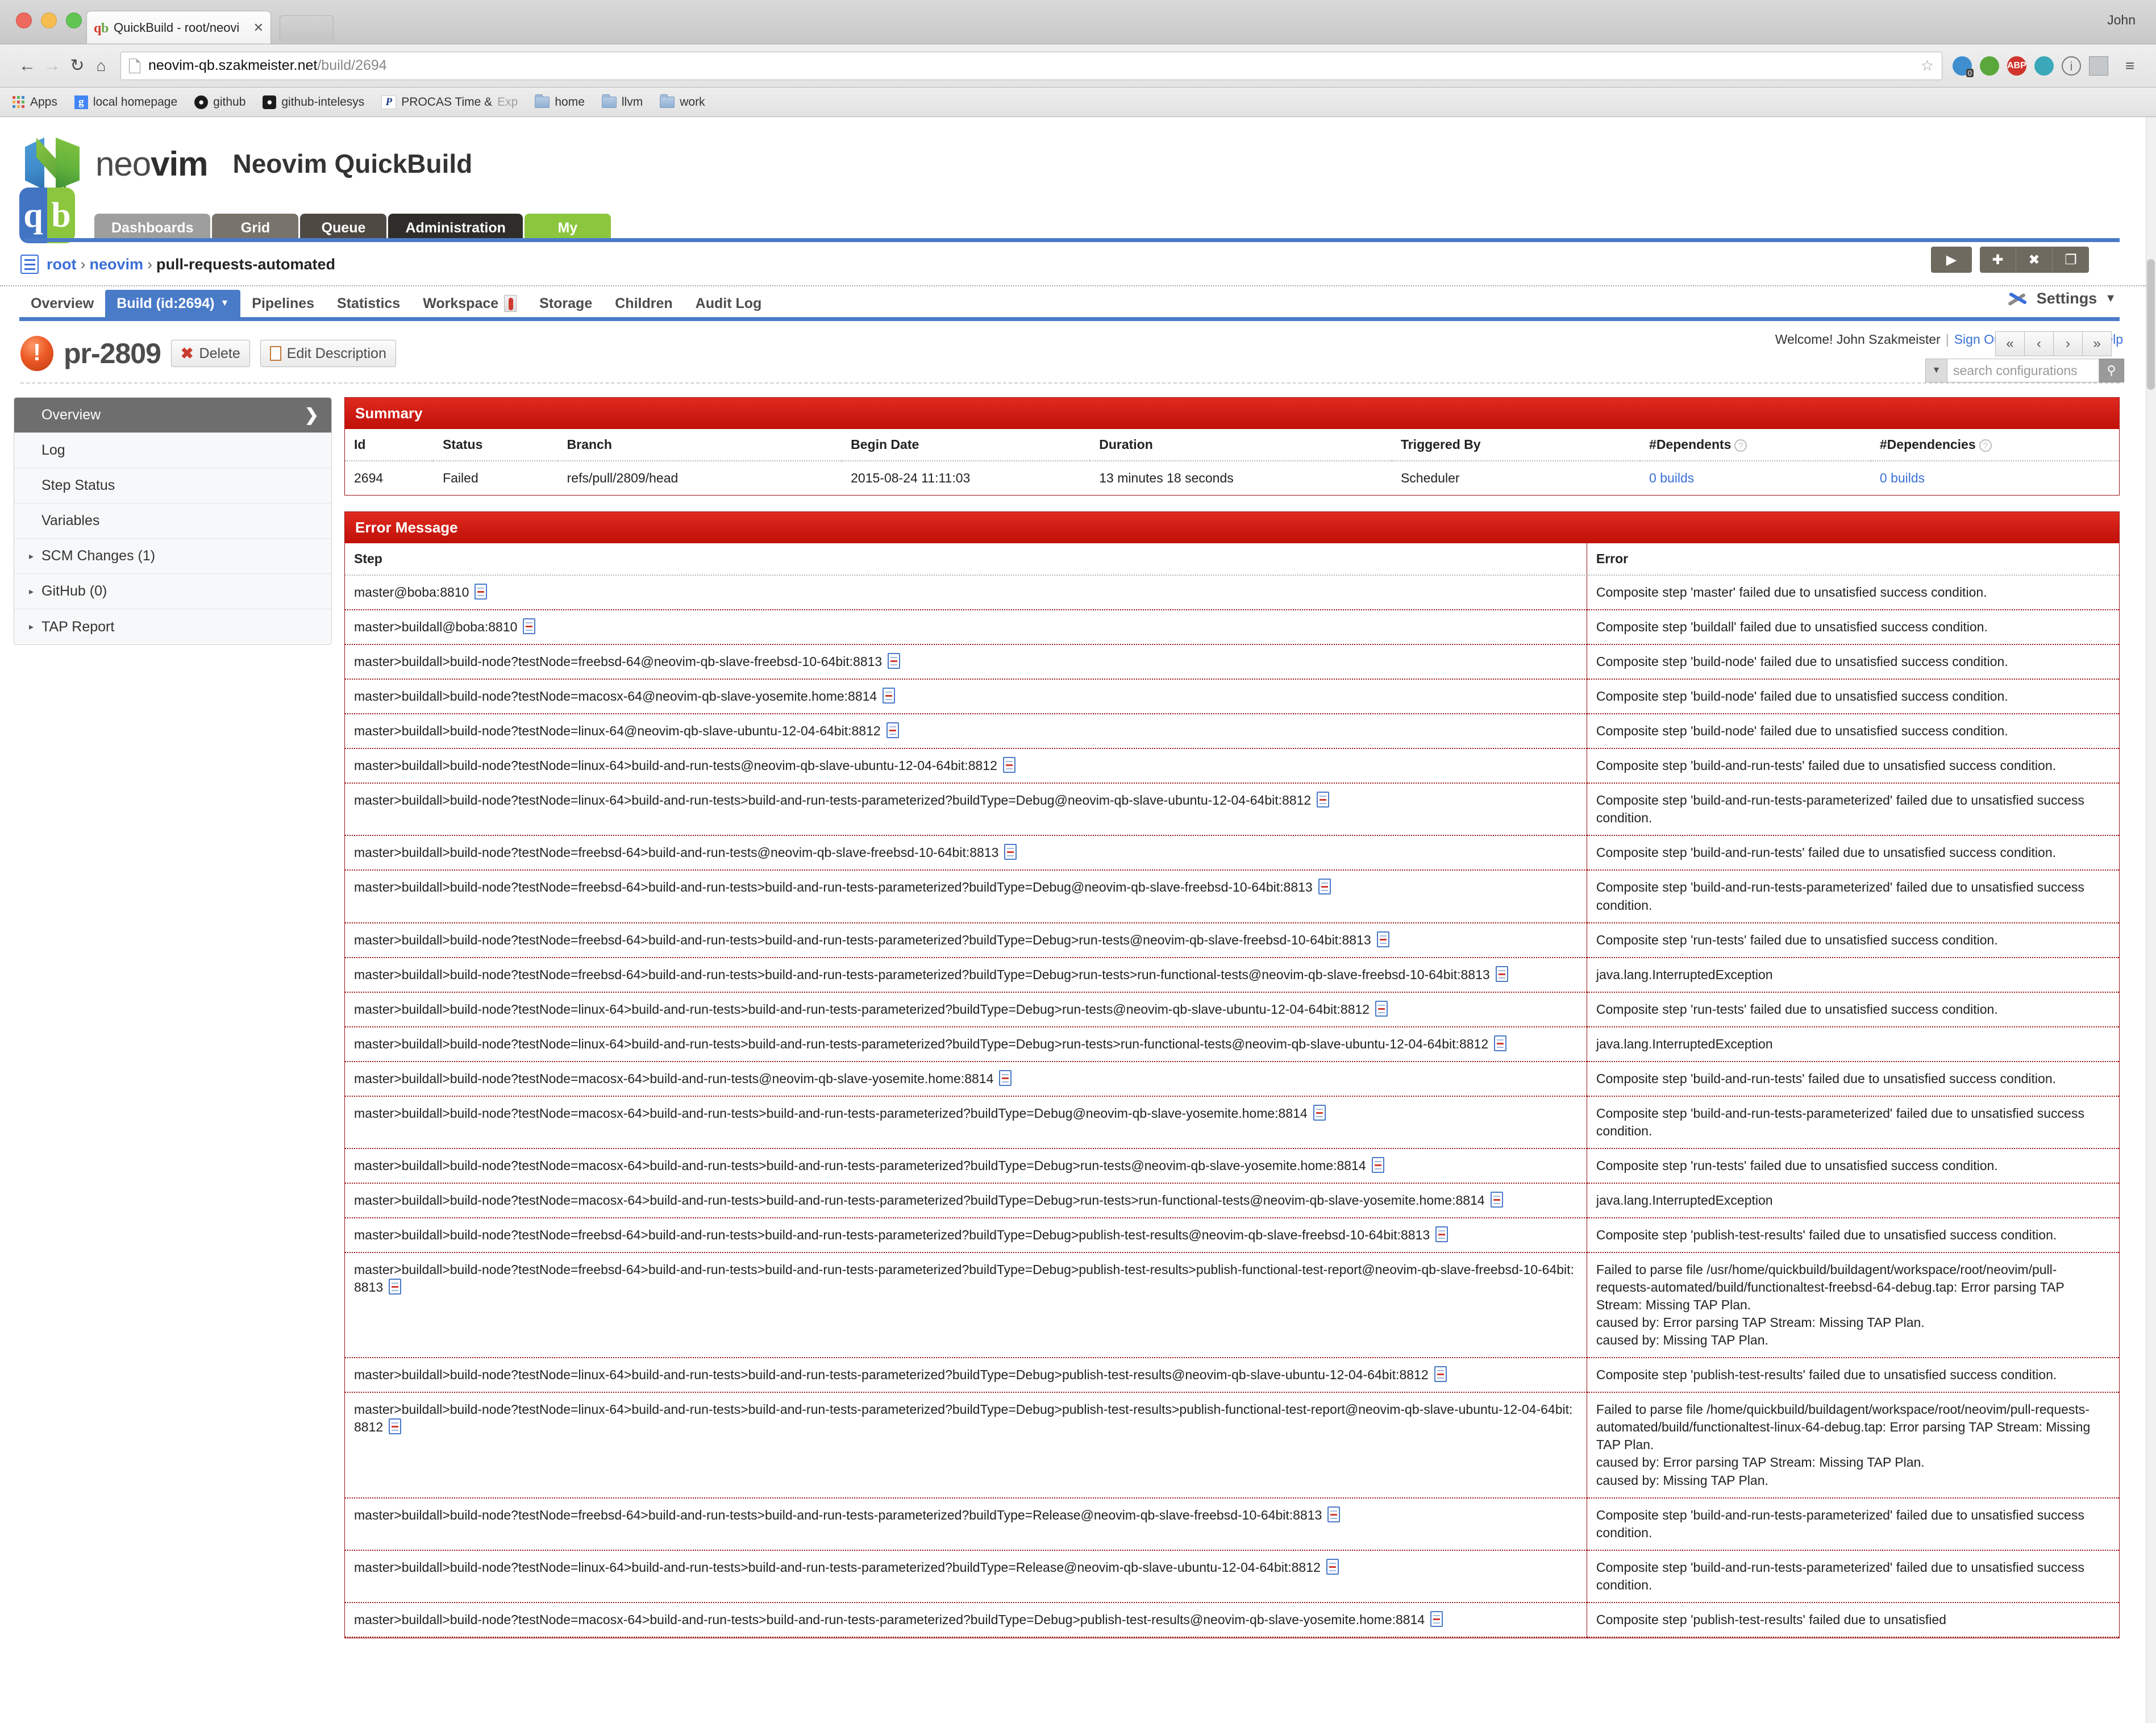 This screenshot has width=2156, height=1723. What do you see at coordinates (343, 228) in the screenshot?
I see `tab-queue: Queue` at bounding box center [343, 228].